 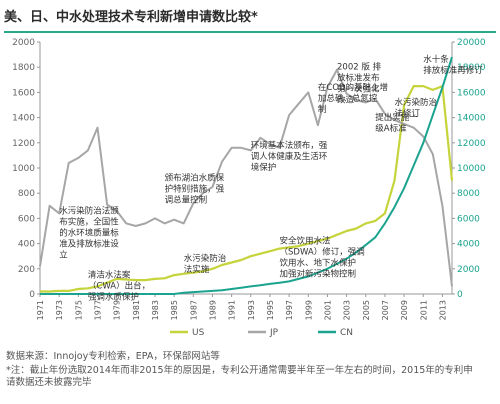 I want to click on annotation-text-line: 法实施, so click(x=197, y=269).